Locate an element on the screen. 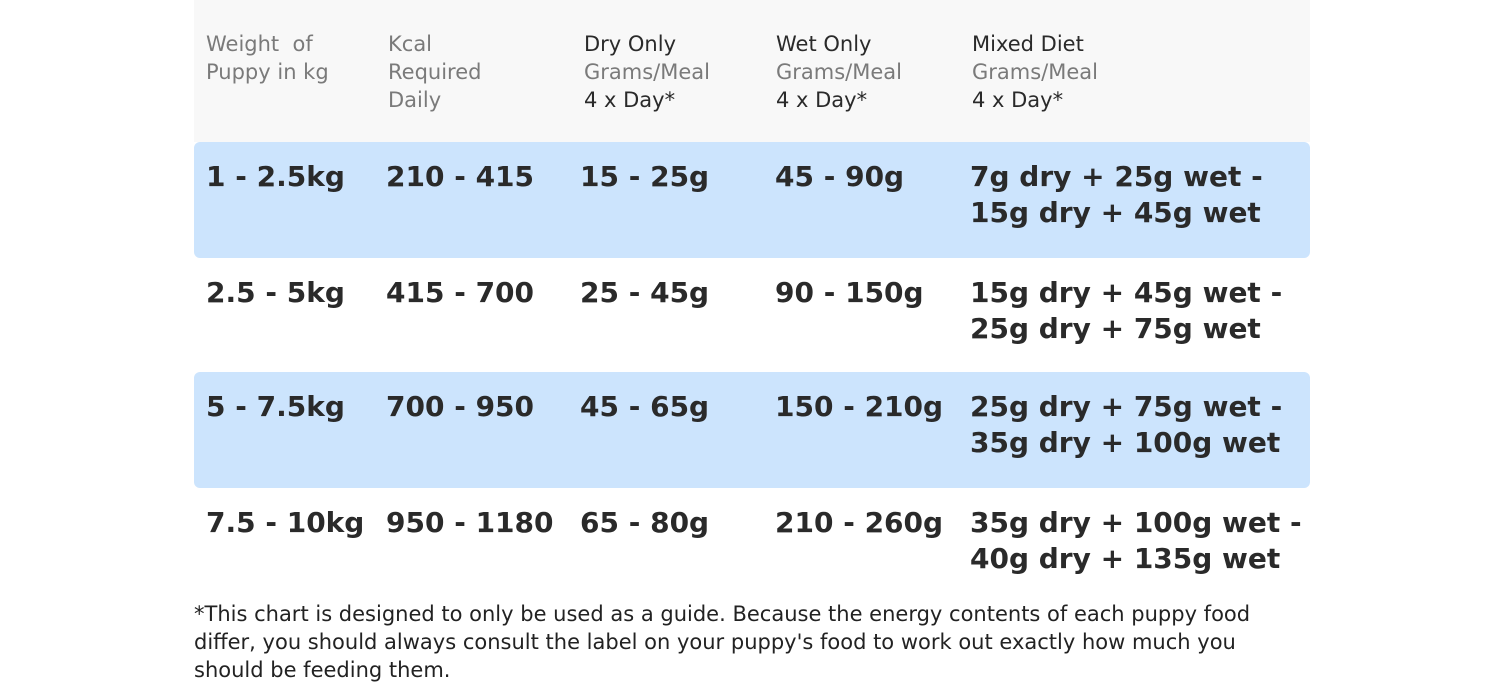 This screenshot has width=1504, height=684. table-cell: 210 - 415 is located at coordinates (460, 176).